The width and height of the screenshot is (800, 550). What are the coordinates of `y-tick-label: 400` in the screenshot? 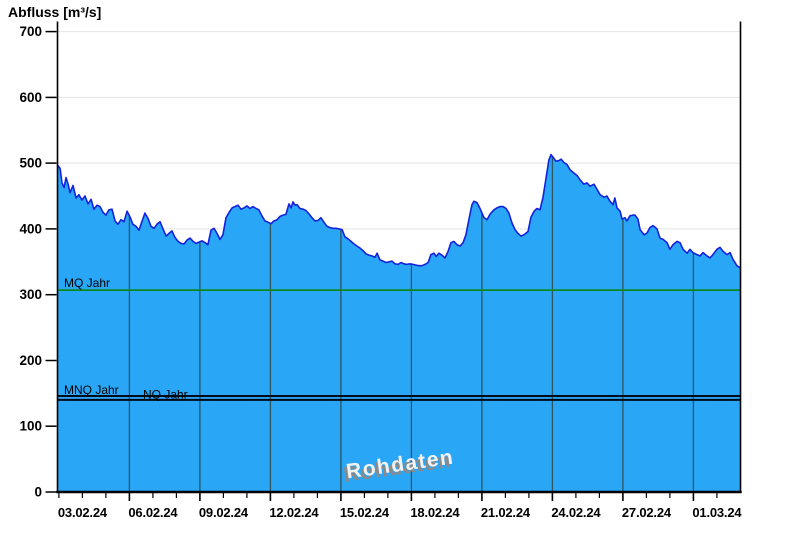 It's located at (30, 228).